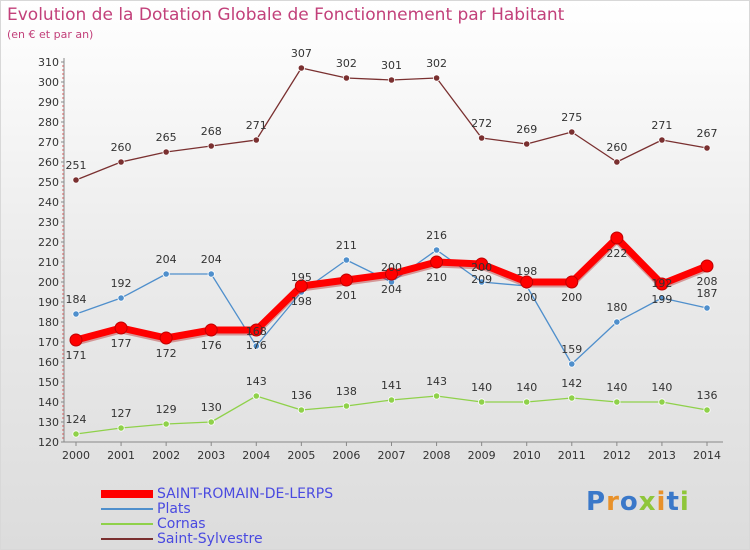 Image resolution: width=750 pixels, height=550 pixels. What do you see at coordinates (166, 137) in the screenshot?
I see `data-label: 265` at bounding box center [166, 137].